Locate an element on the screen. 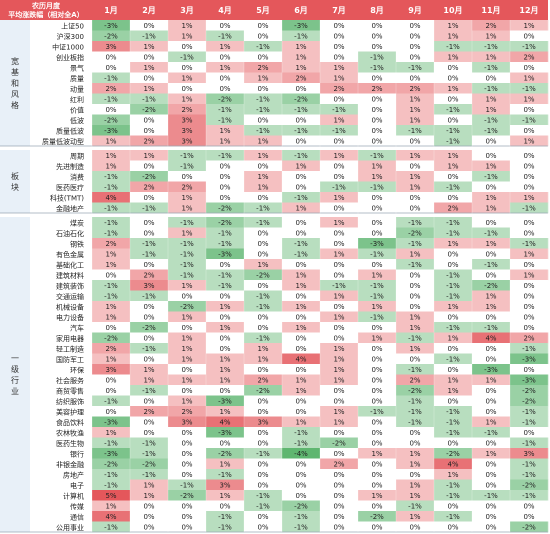 The image size is (550, 534). month-header: 7月 is located at coordinates (339, 10).